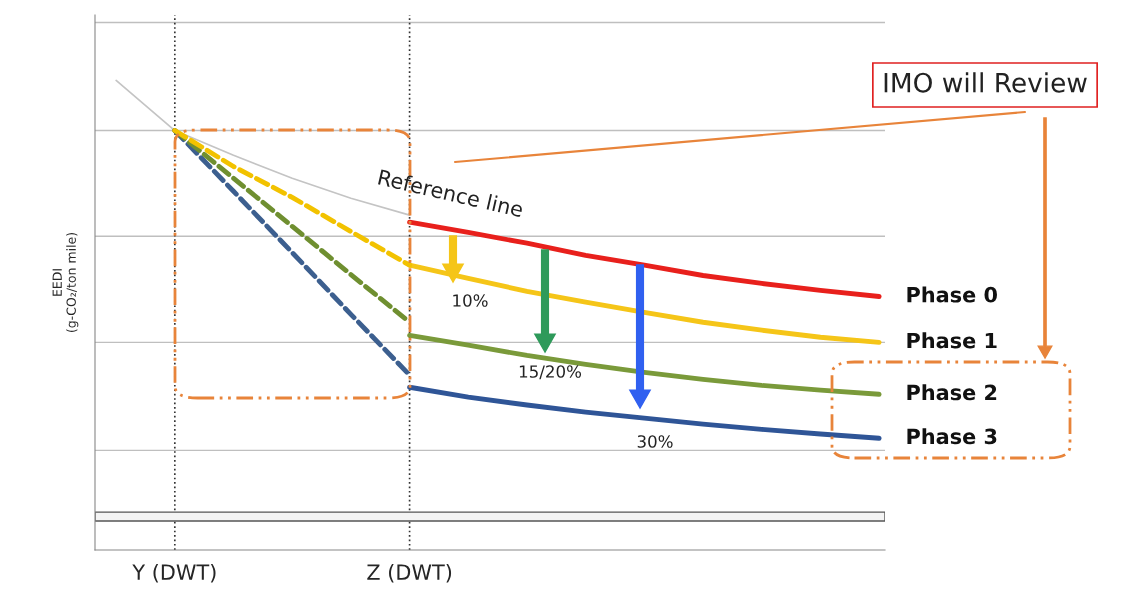 The width and height of the screenshot is (1125, 593). I want to click on series-label: Phase 0, so click(952, 294).